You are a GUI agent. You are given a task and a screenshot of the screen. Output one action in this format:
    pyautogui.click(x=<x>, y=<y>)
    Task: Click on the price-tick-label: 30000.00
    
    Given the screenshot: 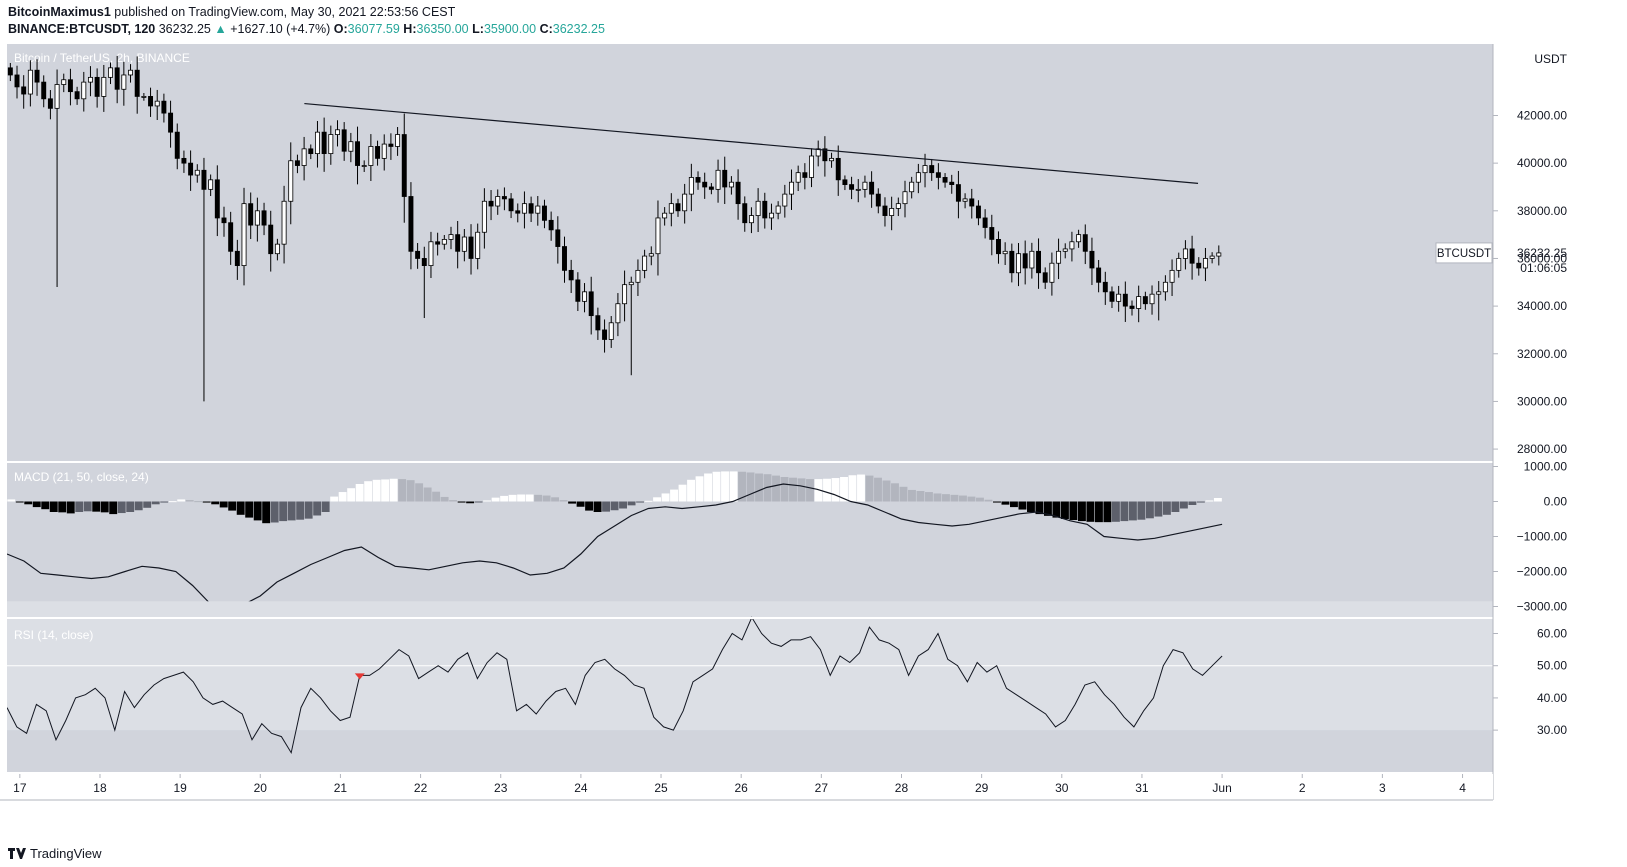 What is the action you would take?
    pyautogui.click(x=1542, y=401)
    